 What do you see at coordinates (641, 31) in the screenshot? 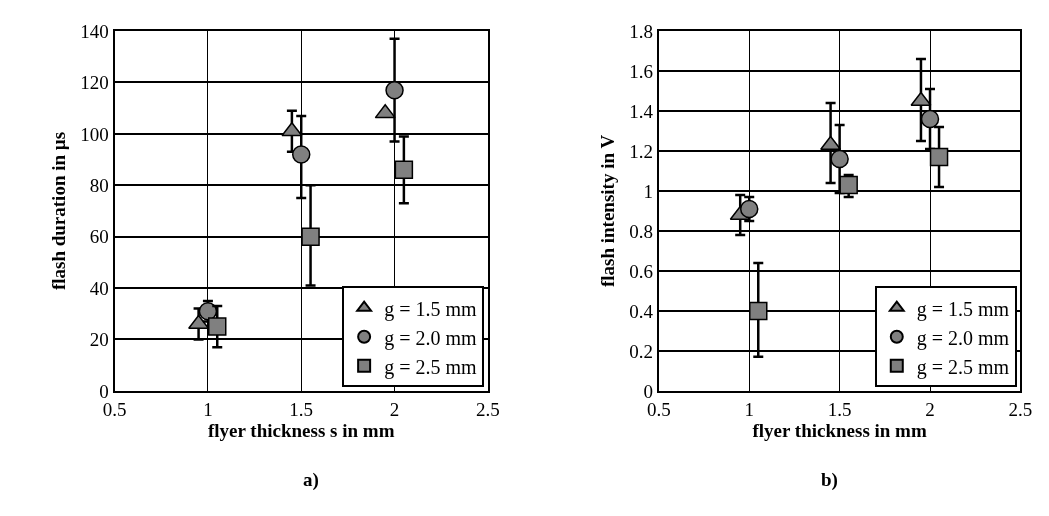
I see `y-tick-label: 1.8` at bounding box center [641, 31].